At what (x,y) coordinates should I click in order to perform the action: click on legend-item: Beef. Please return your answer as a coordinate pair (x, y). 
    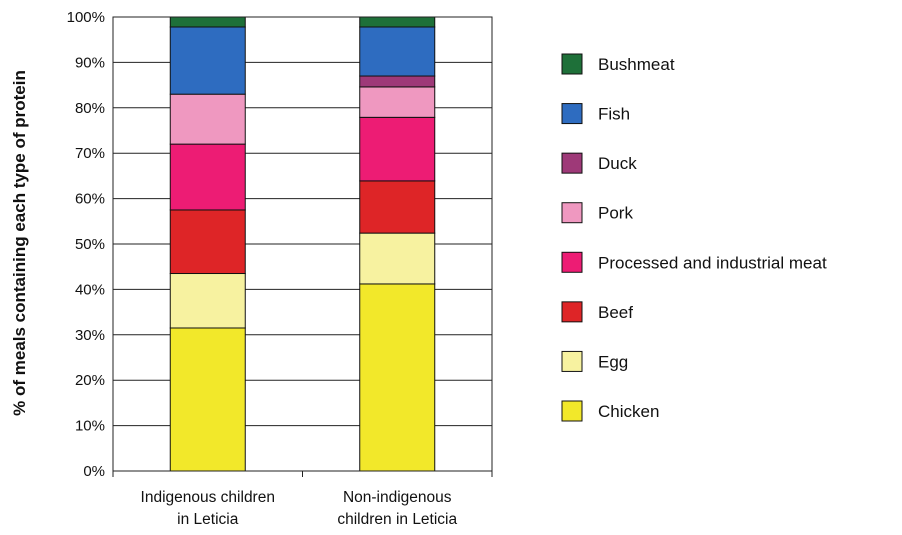
    Looking at the image, I should click on (597, 312).